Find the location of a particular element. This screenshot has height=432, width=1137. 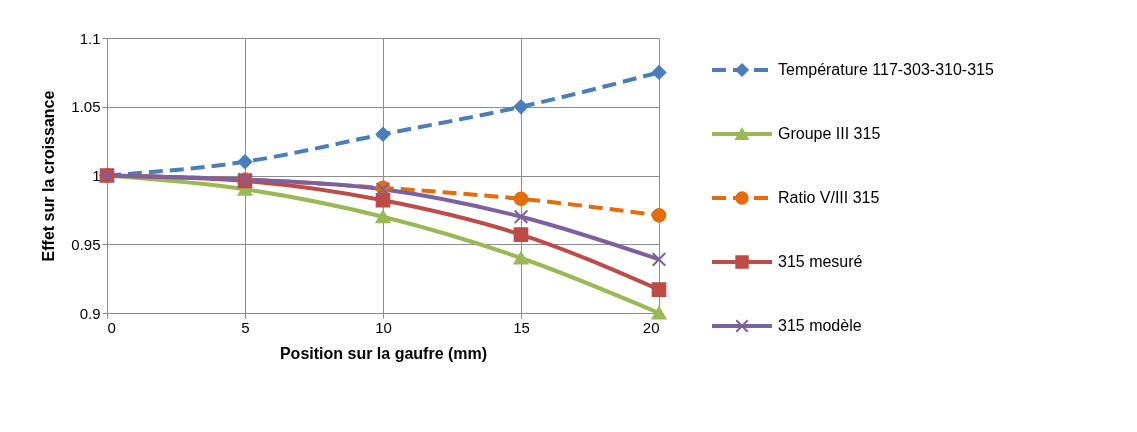

legend-label: Groupe III 315 is located at coordinates (829, 133).